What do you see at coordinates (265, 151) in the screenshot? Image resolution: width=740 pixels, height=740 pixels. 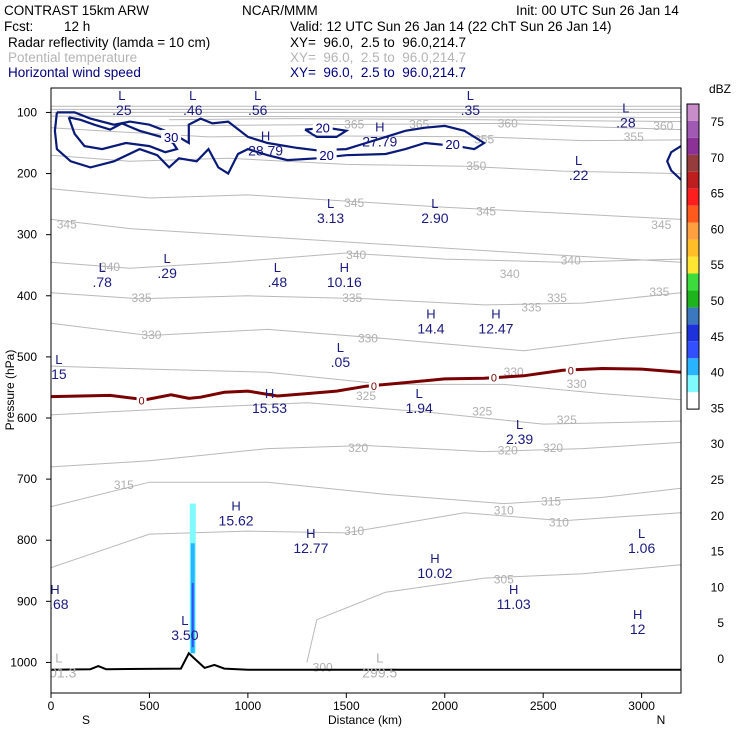 I see `extremum-value: 28.79` at bounding box center [265, 151].